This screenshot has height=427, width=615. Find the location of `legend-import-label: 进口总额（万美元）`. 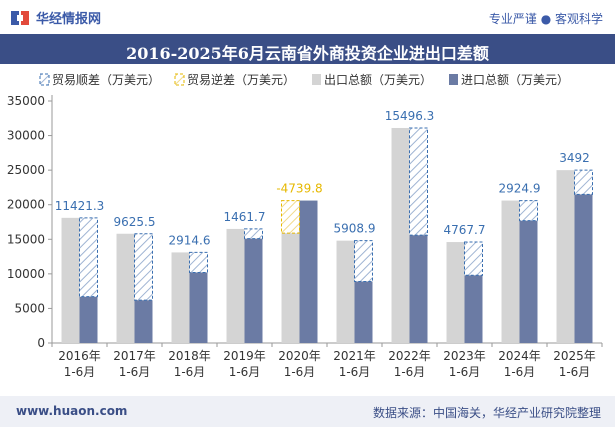

legend-import-label: 进口总额（万美元） is located at coordinates (515, 80).